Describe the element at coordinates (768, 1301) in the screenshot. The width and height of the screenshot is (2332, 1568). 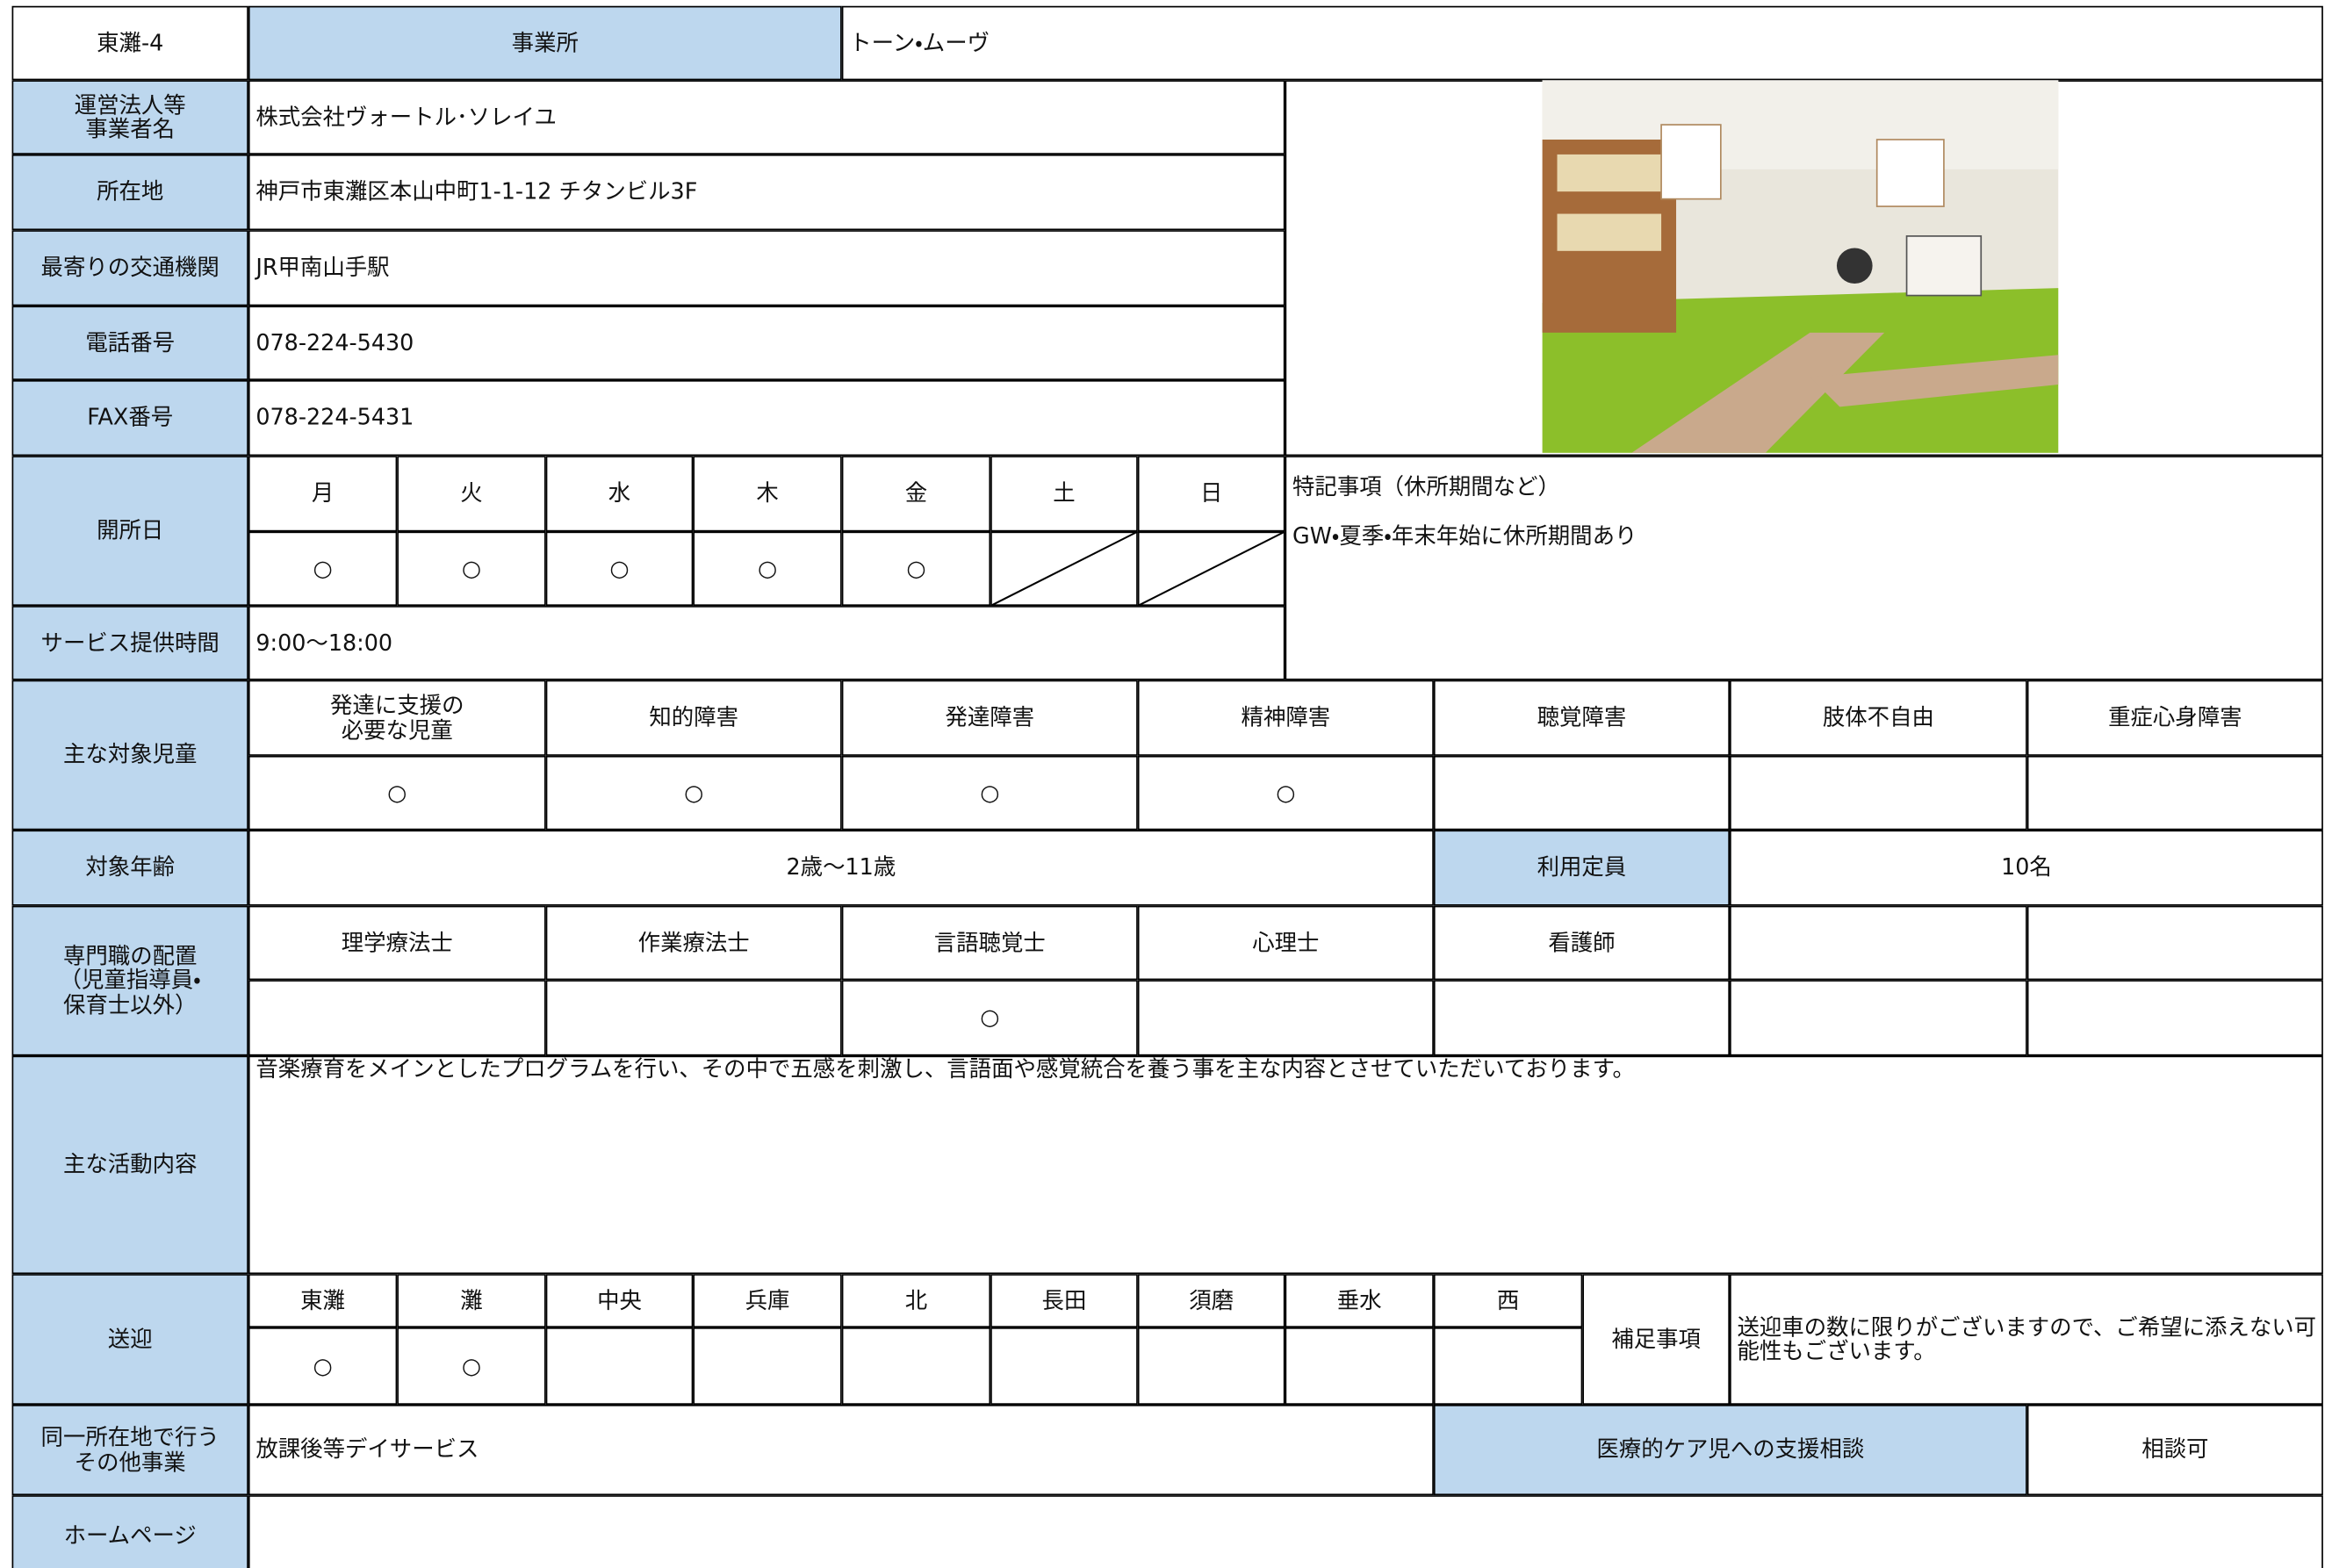
I see `area-header: 兵庫` at that location.